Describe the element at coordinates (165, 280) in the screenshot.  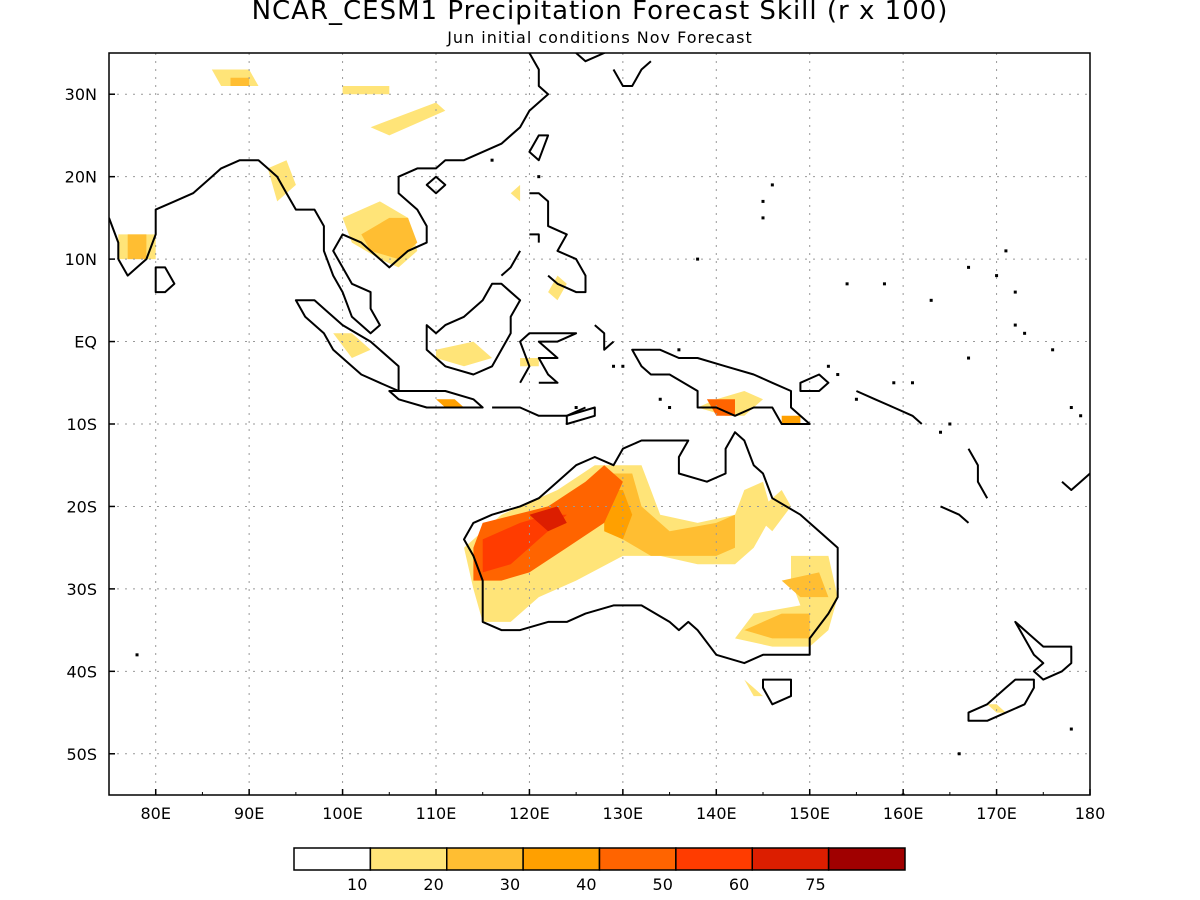
I see `coastline-sri-lanka` at that location.